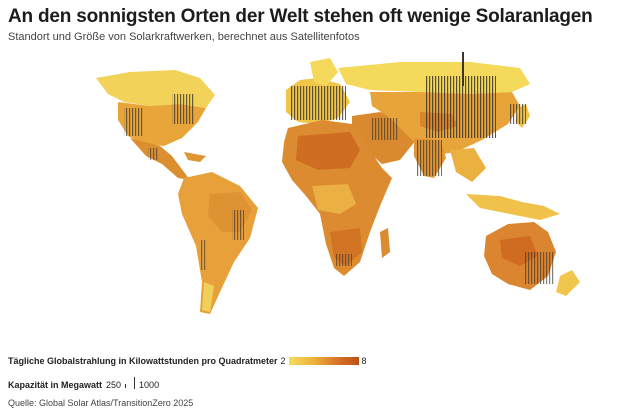  I want to click on solar-plants-usa-west, so click(134, 122).